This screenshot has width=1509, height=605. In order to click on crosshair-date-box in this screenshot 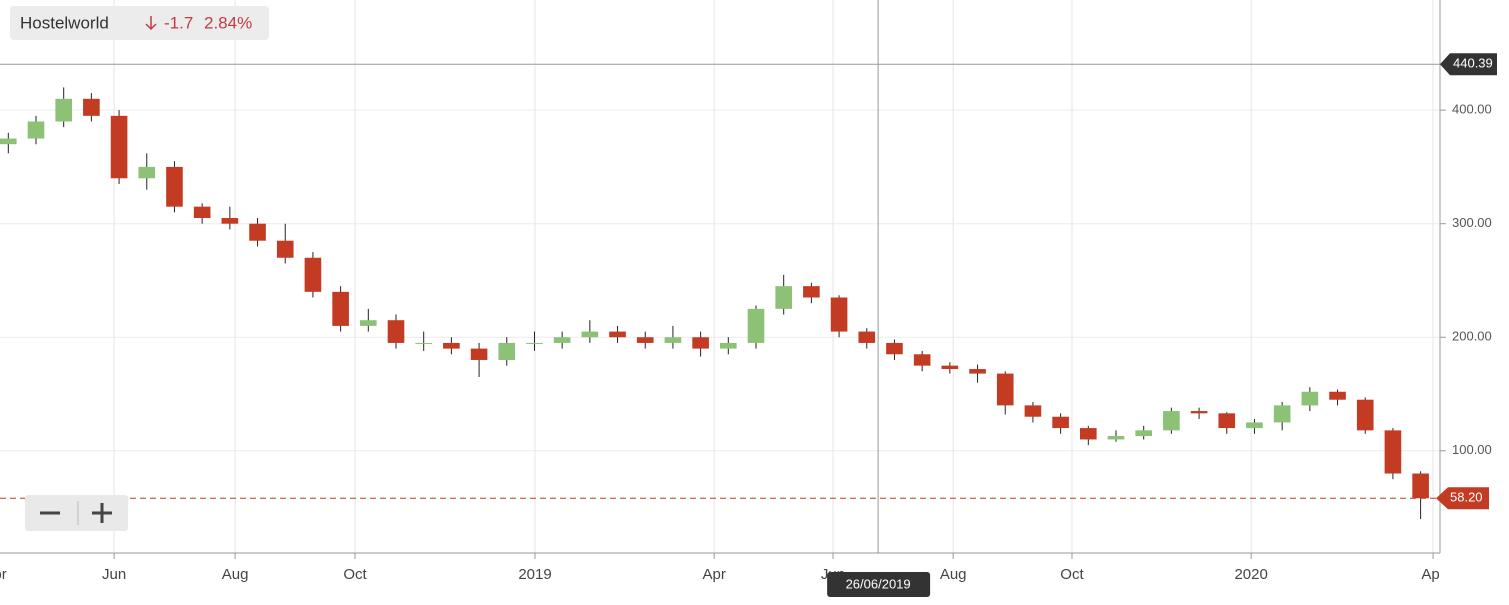, I will do `click(879, 584)`.